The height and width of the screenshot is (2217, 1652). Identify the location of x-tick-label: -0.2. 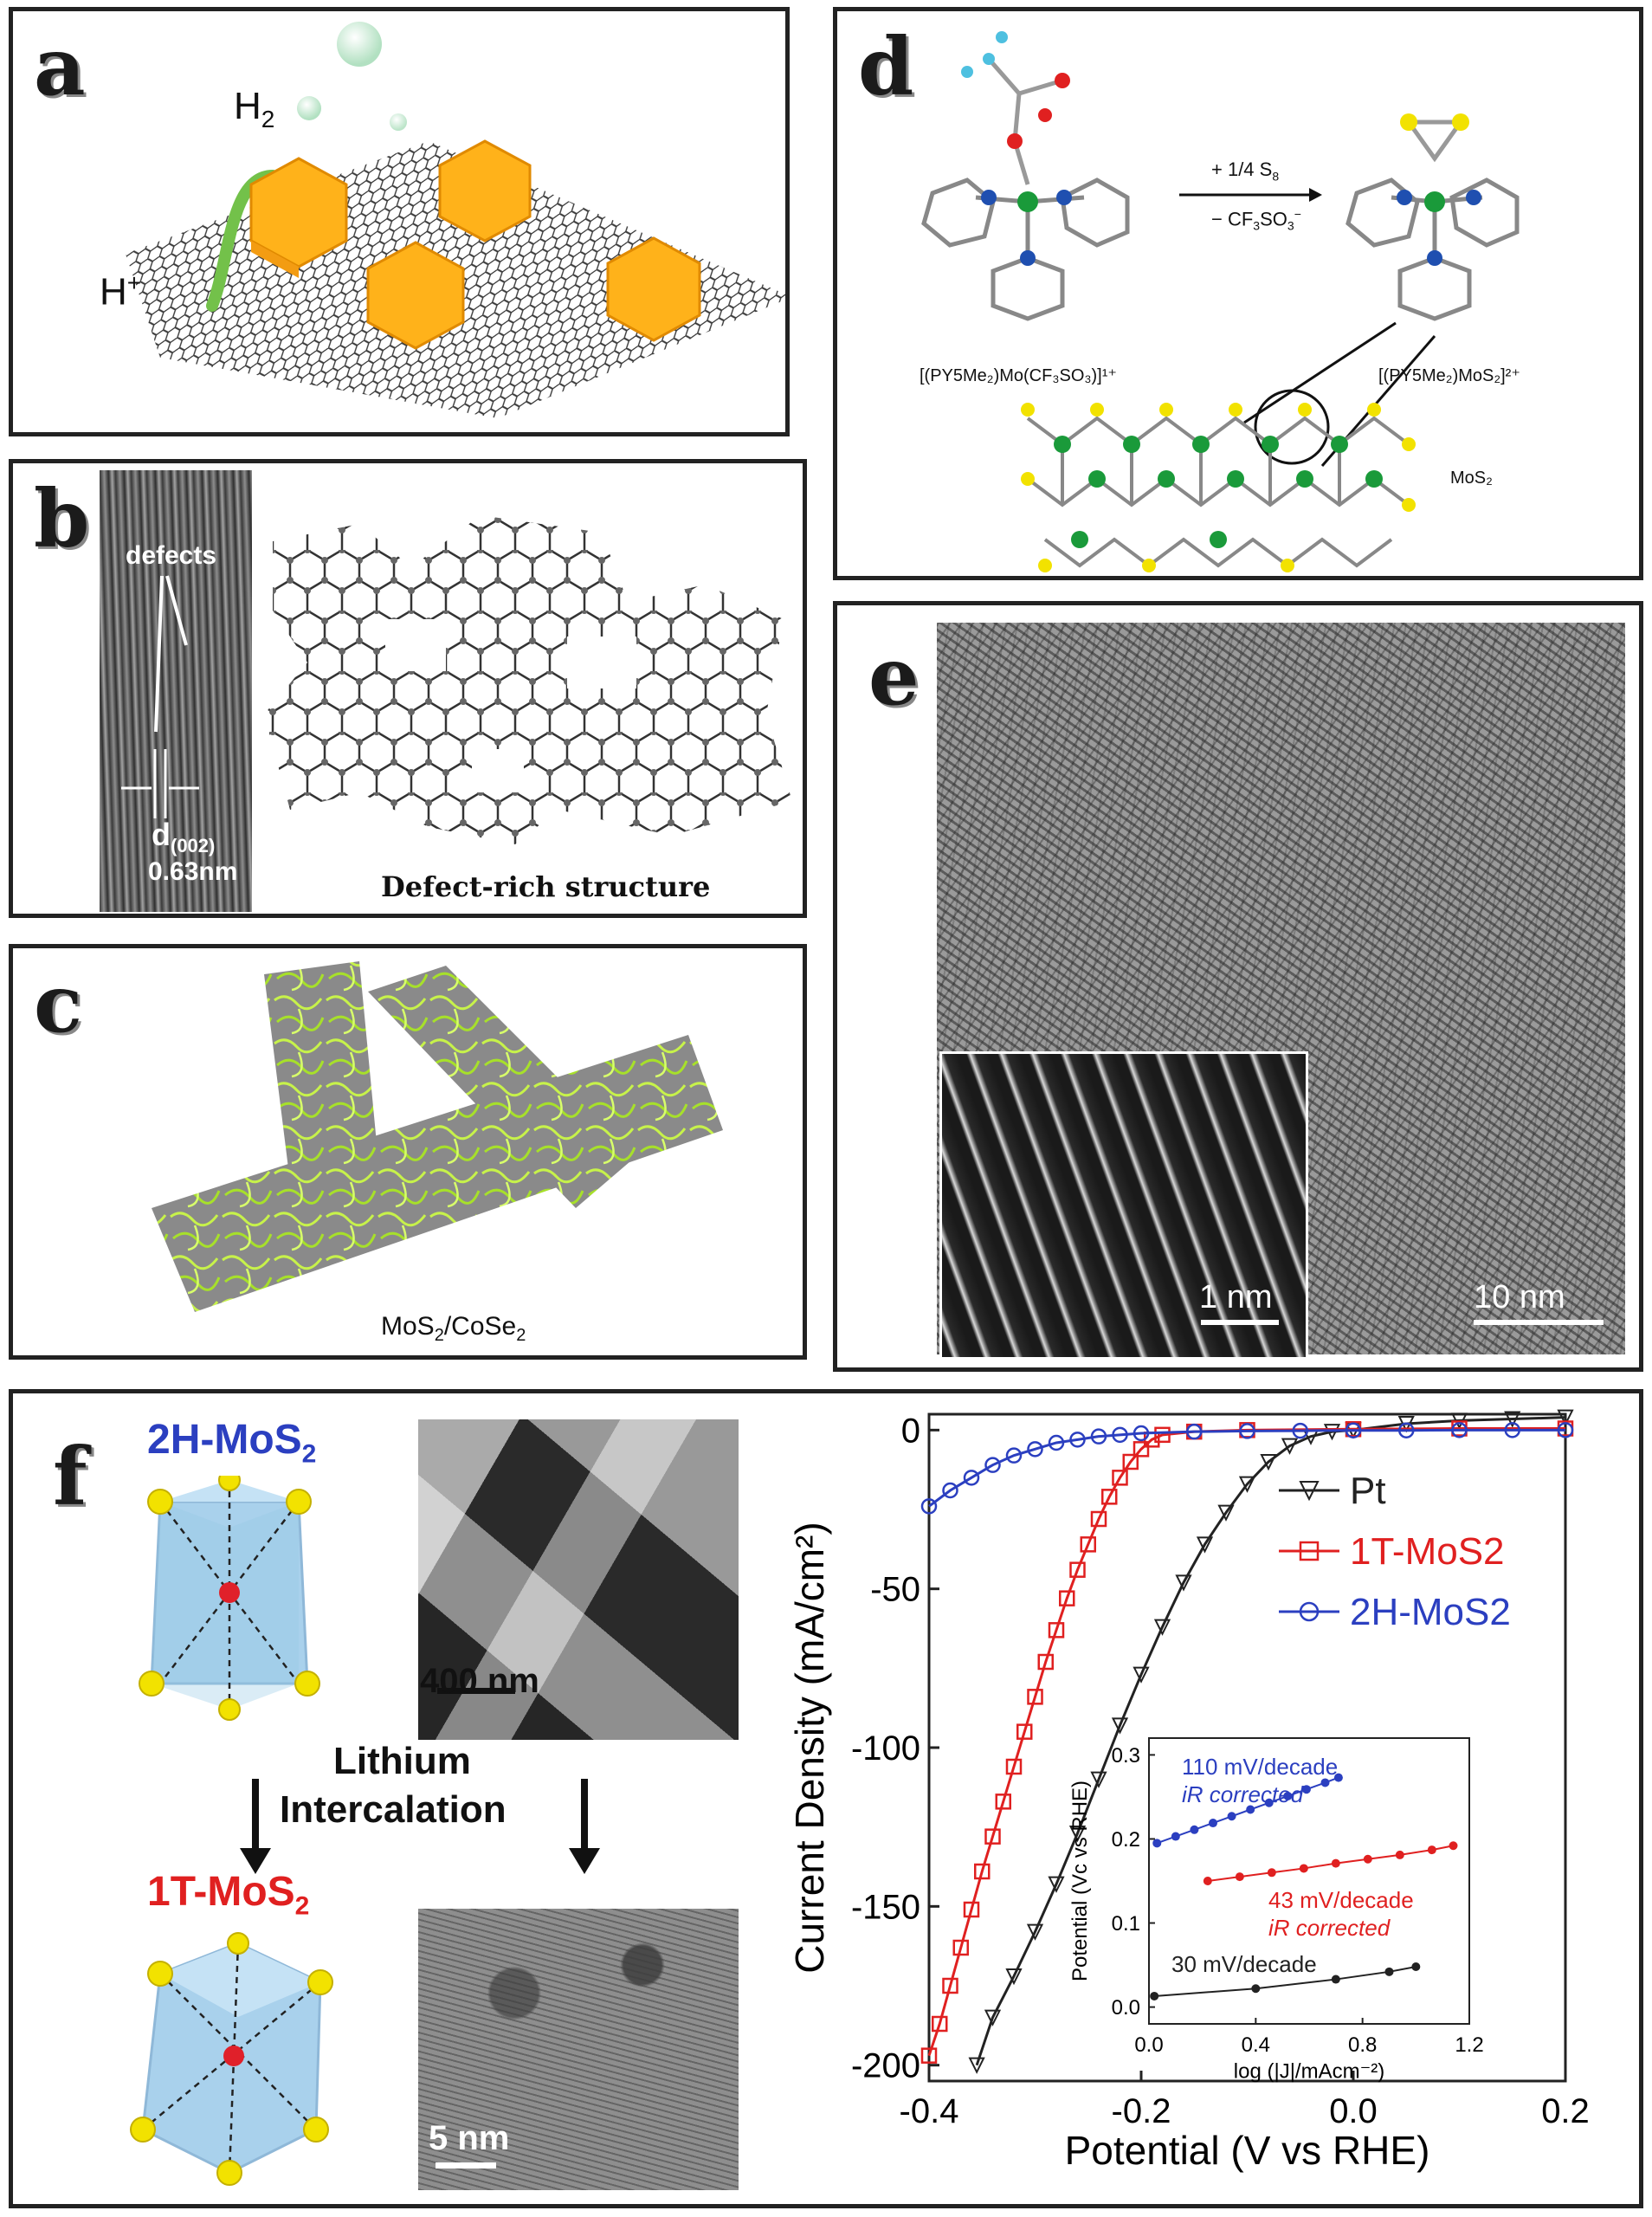
(1141, 2111).